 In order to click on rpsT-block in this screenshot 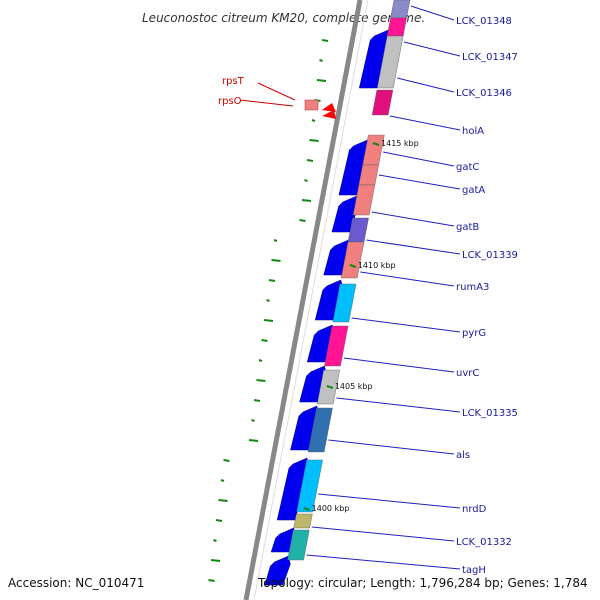, I will do `click(311, 105)`.